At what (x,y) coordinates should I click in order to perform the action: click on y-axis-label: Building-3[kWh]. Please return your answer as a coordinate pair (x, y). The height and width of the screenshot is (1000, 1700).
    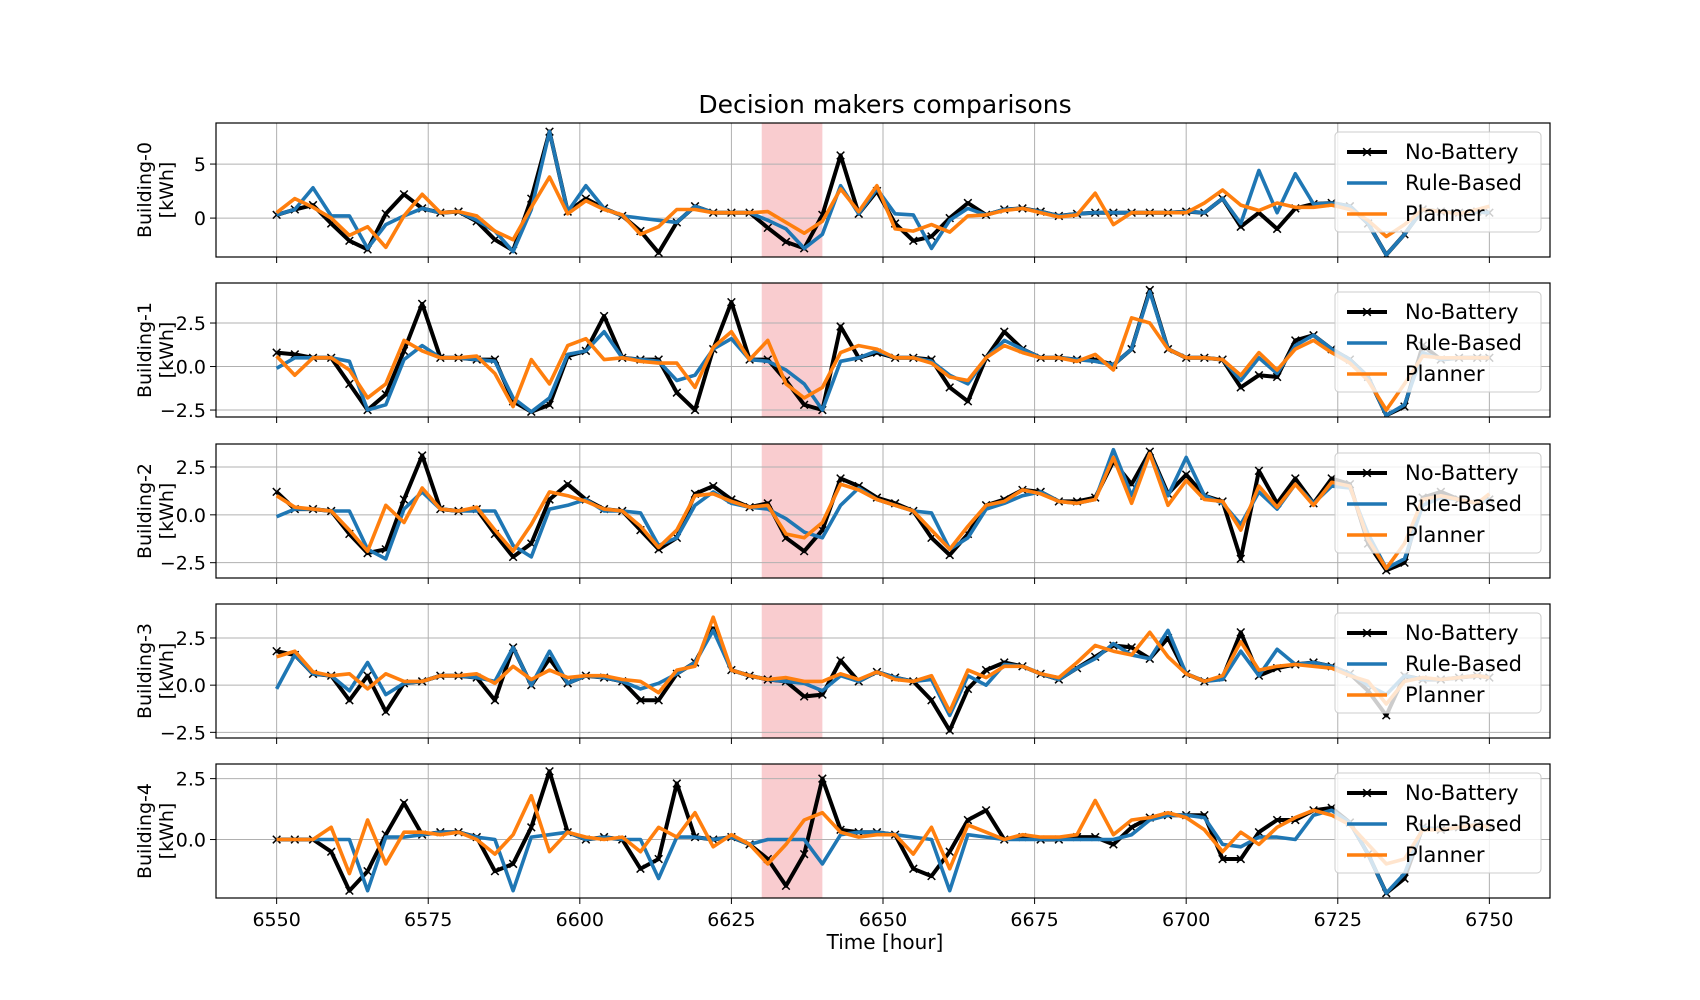
    Looking at the image, I should click on (156, 671).